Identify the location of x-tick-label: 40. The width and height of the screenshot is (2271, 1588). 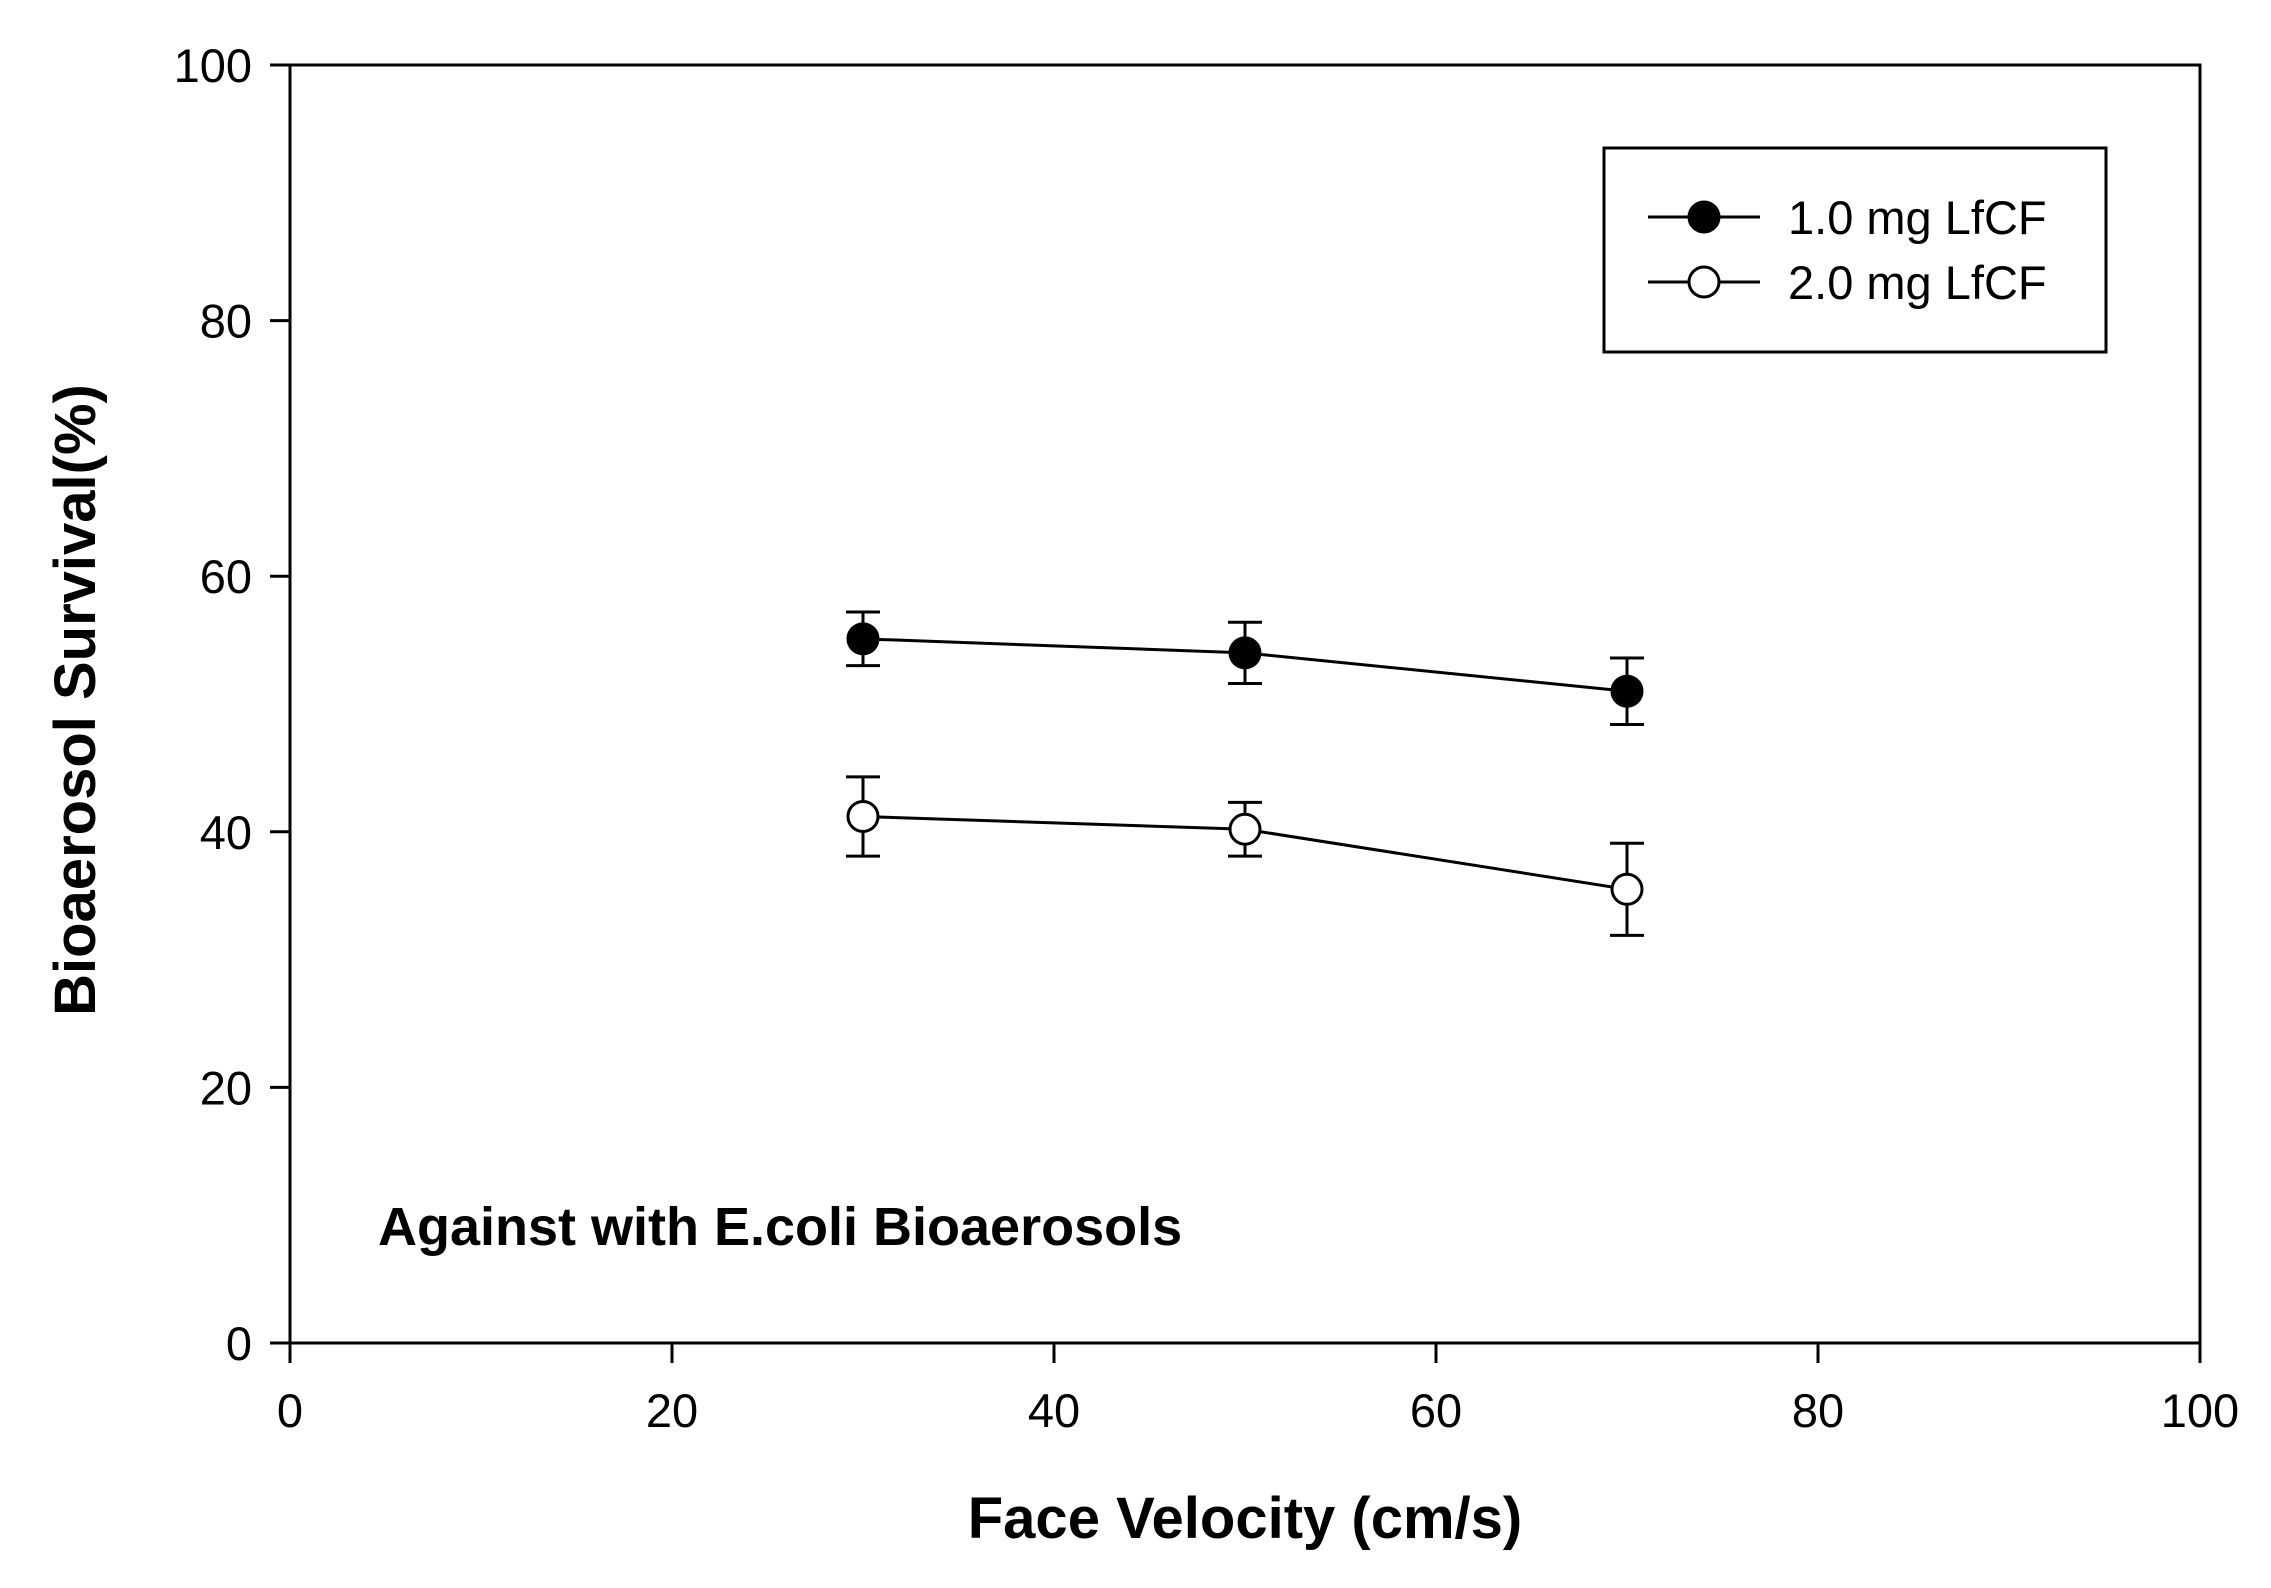
(1054, 1410).